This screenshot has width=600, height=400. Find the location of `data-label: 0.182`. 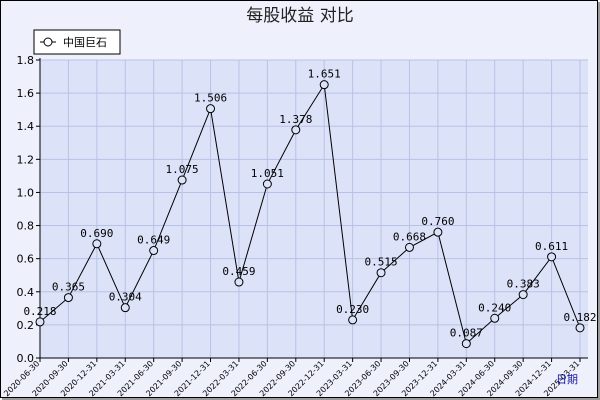

data-label: 0.182 is located at coordinates (579, 317).